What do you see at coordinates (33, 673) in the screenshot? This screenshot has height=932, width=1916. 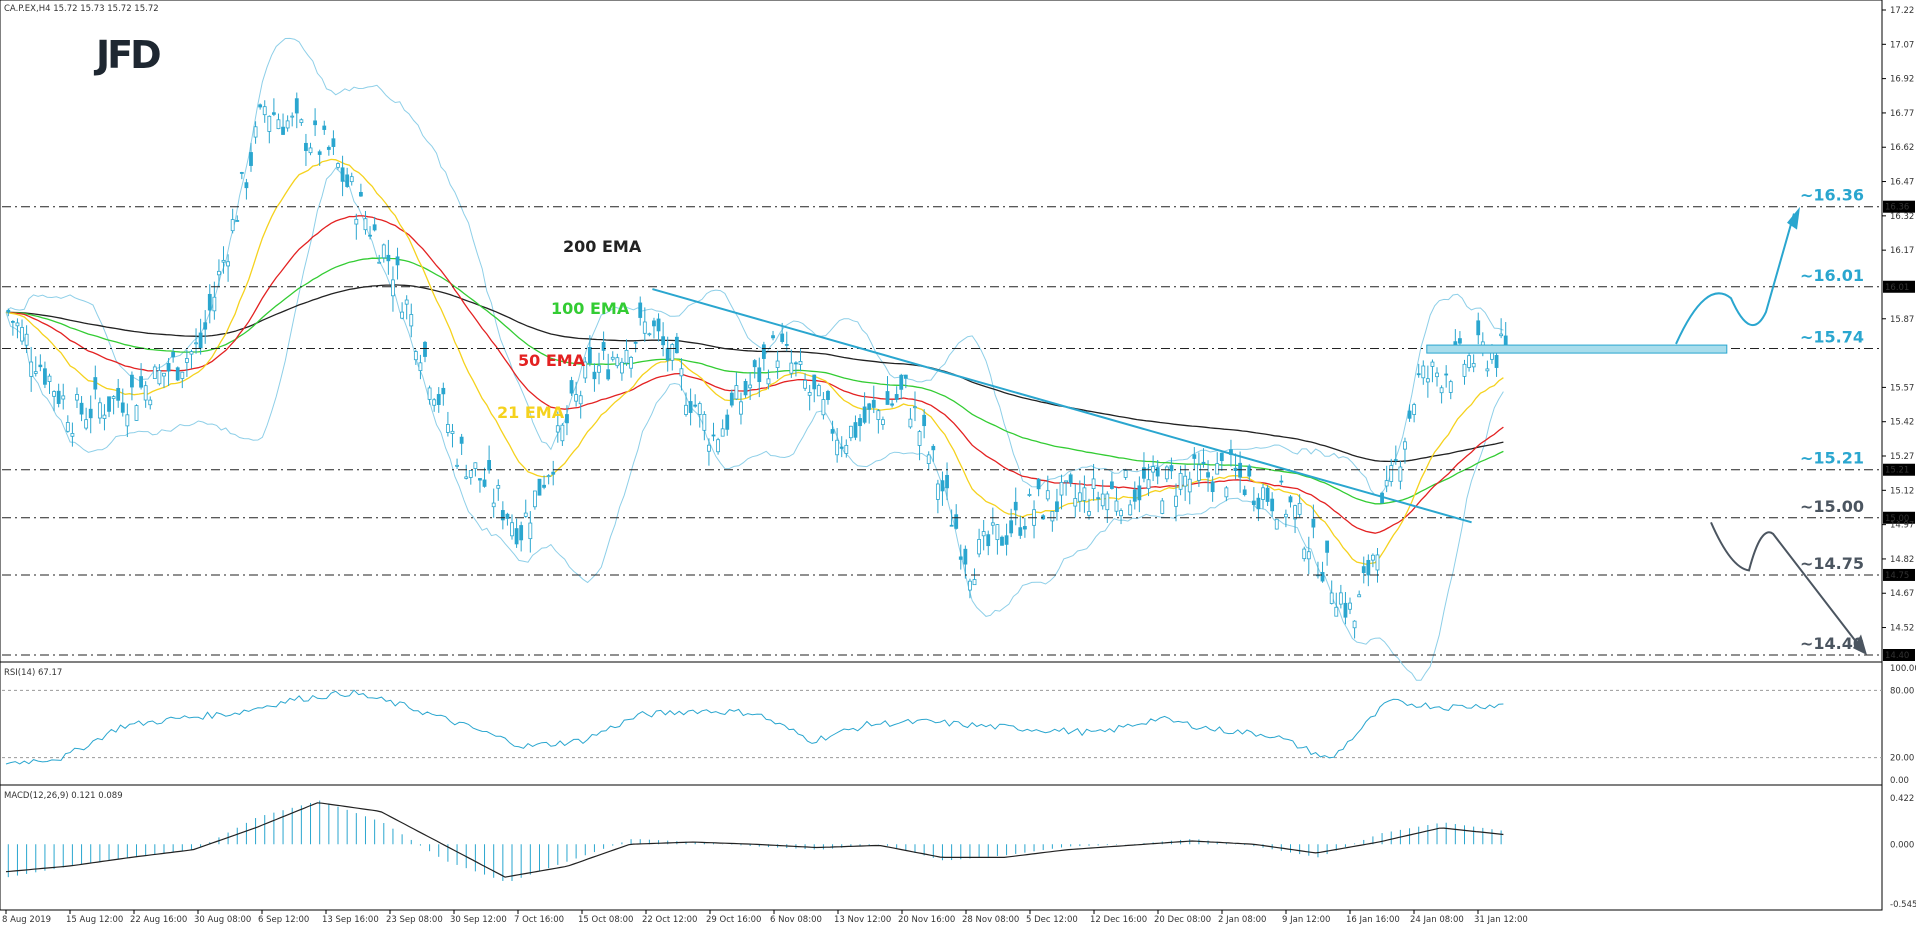 I see `rsi-title: RSI(14) 67.17` at bounding box center [33, 673].